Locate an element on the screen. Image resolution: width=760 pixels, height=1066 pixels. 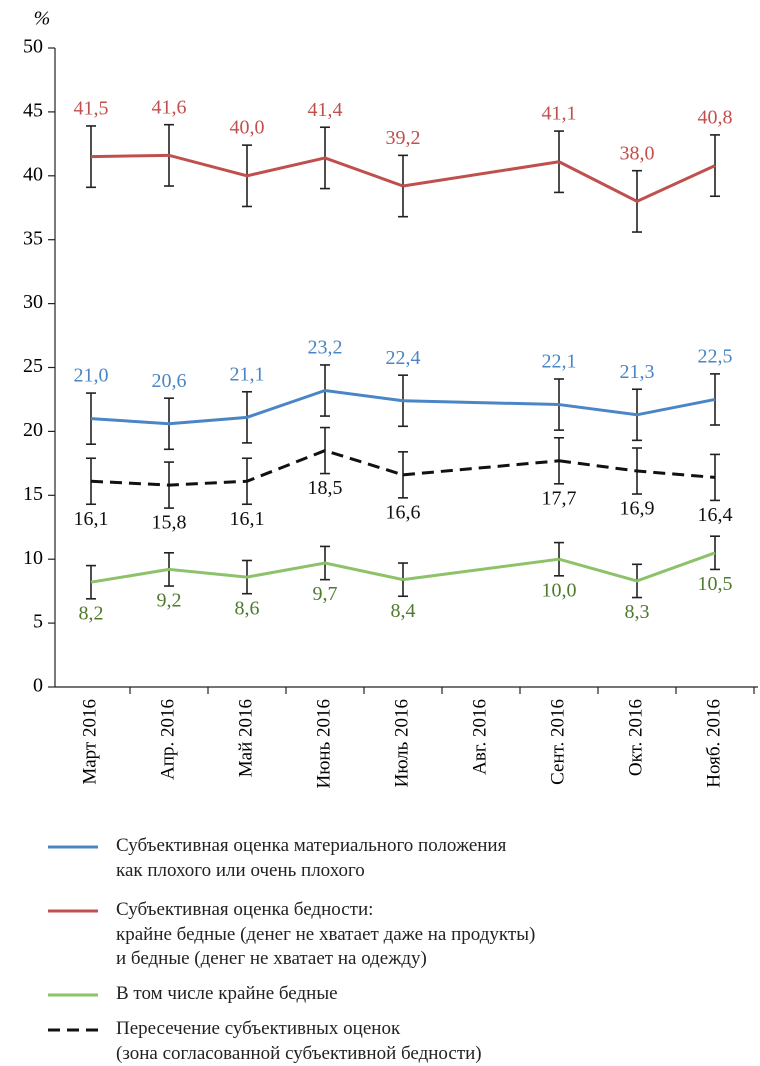
y-tick-label: 5 is located at coordinates (38, 622).